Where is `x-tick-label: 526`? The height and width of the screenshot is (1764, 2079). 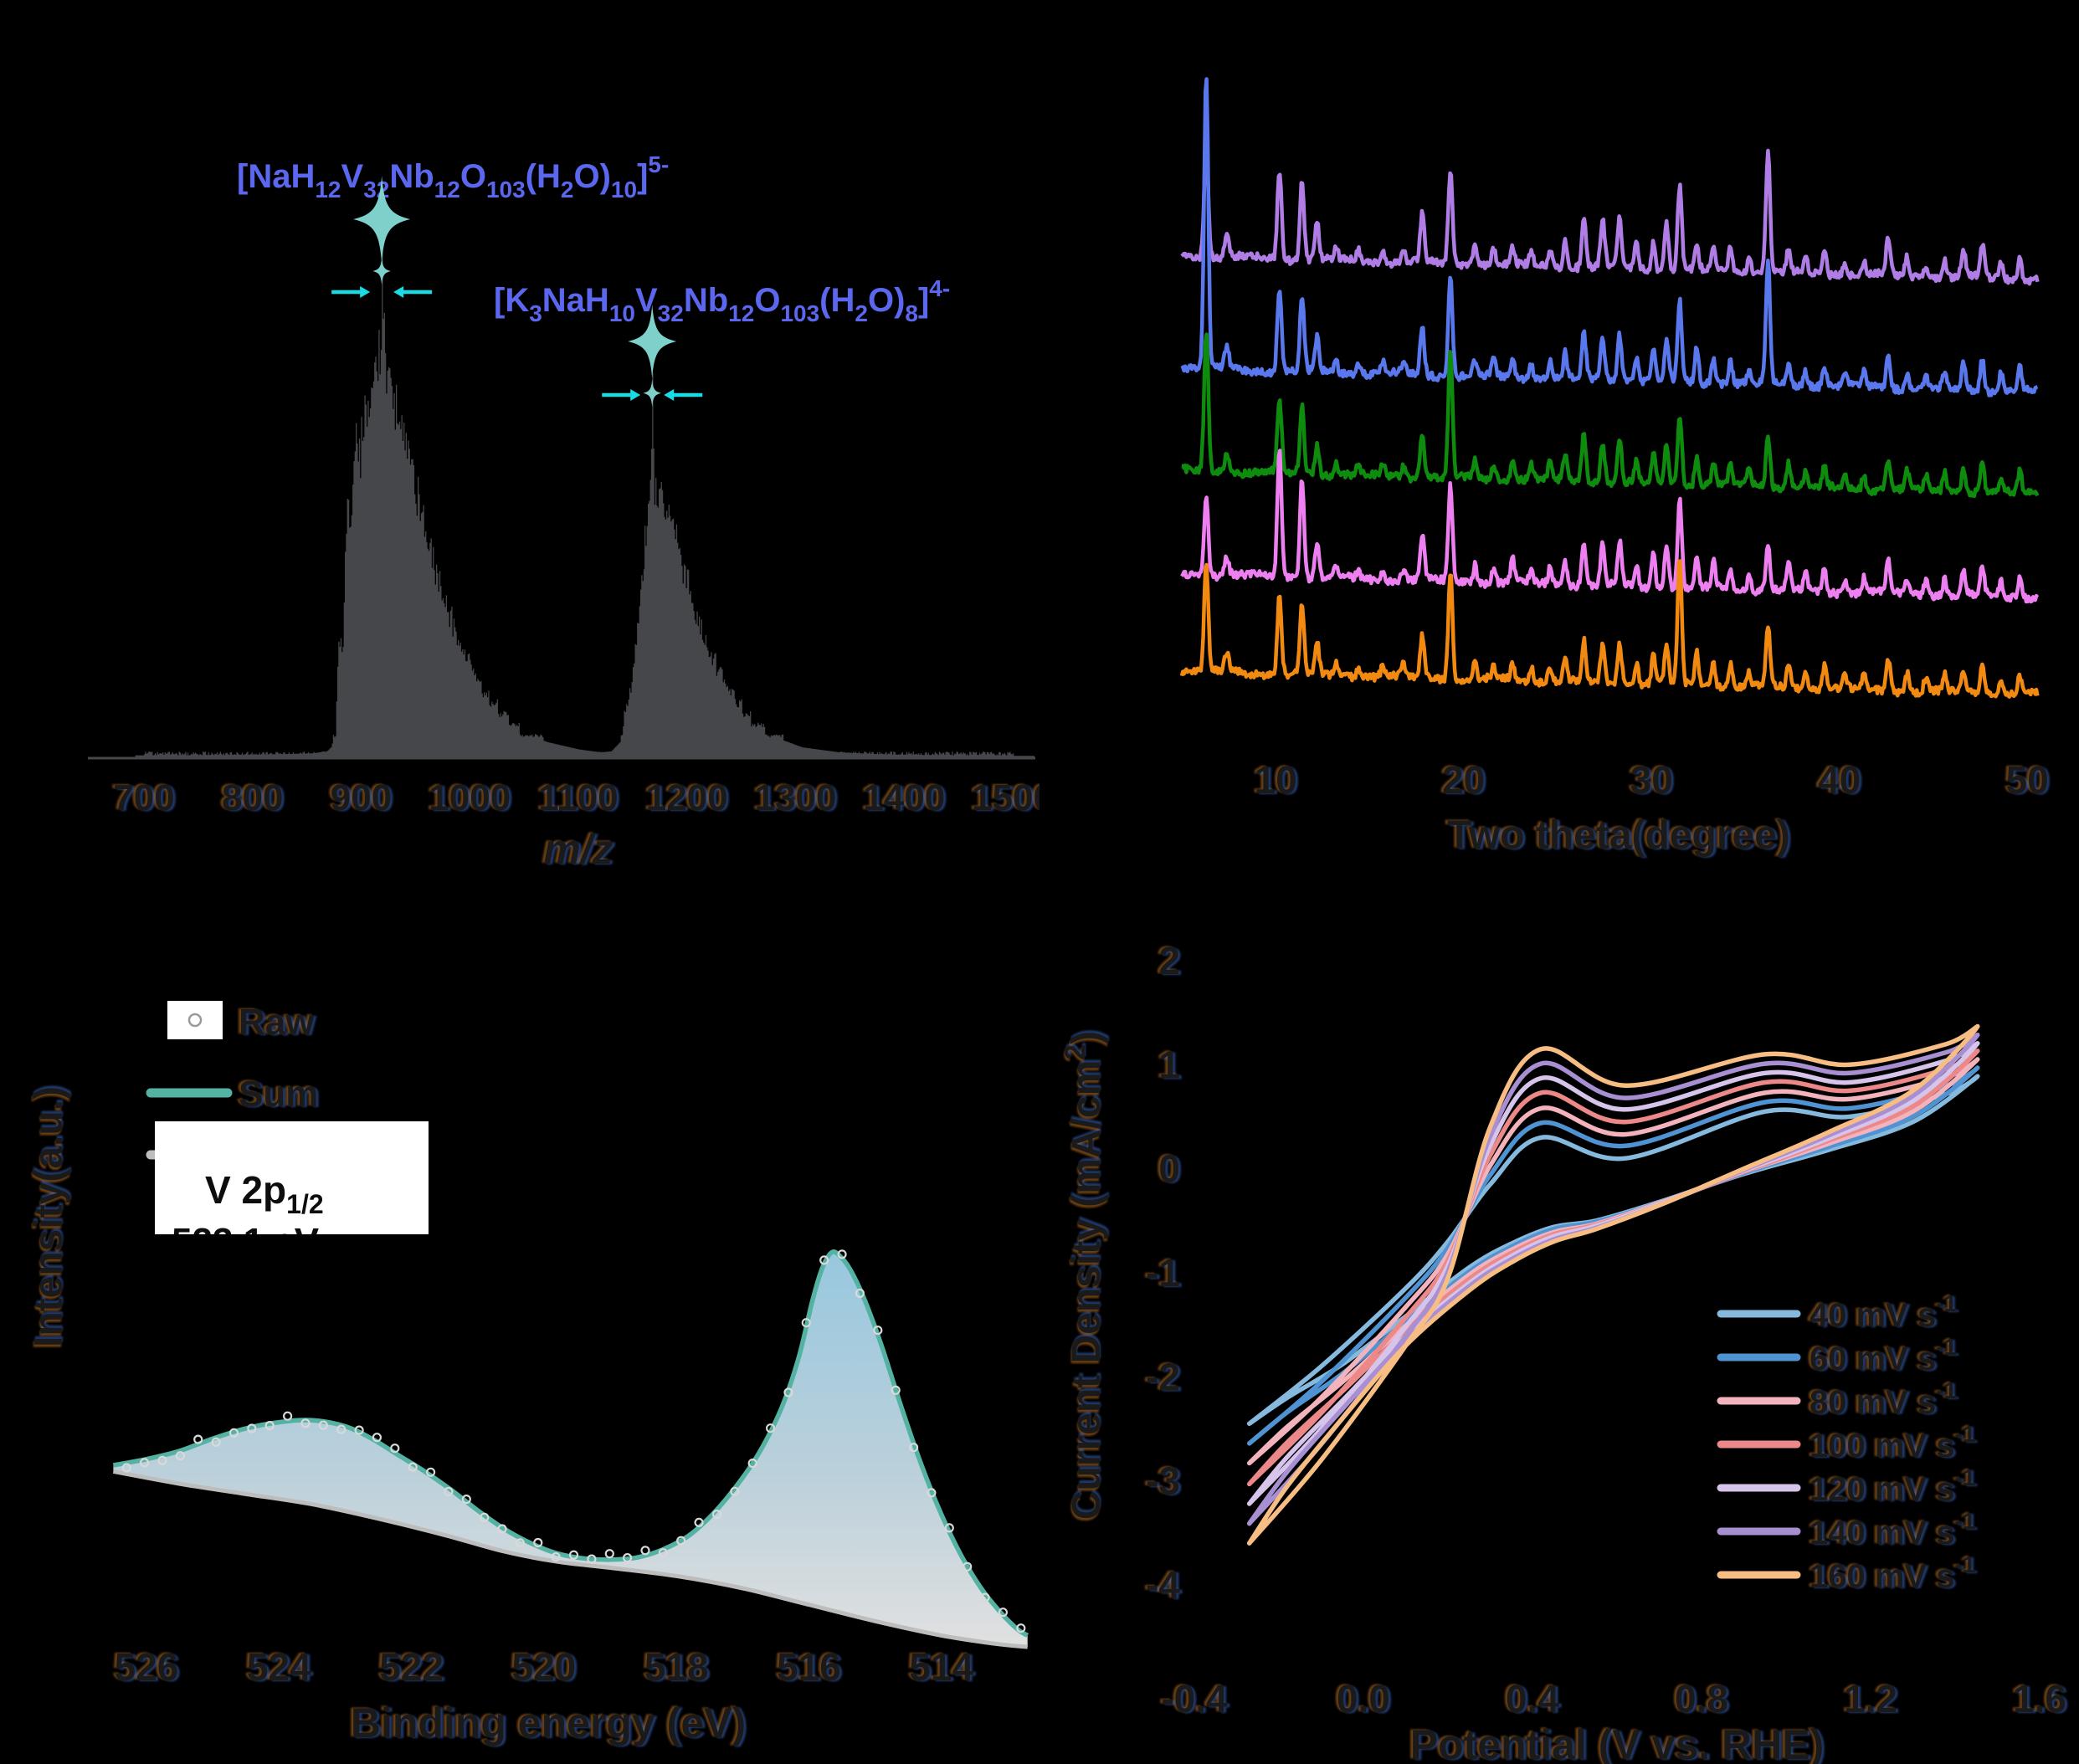
x-tick-label: 526 is located at coordinates (147, 1667).